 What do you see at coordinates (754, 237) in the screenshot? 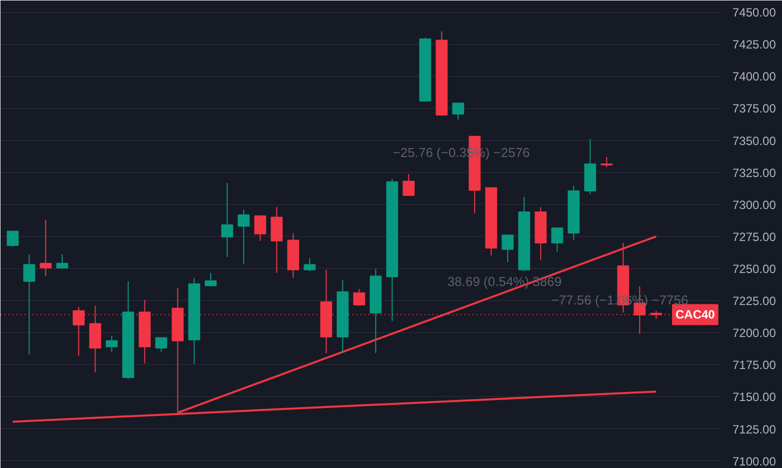
I see `y-tick-label: 7275.00` at bounding box center [754, 237].